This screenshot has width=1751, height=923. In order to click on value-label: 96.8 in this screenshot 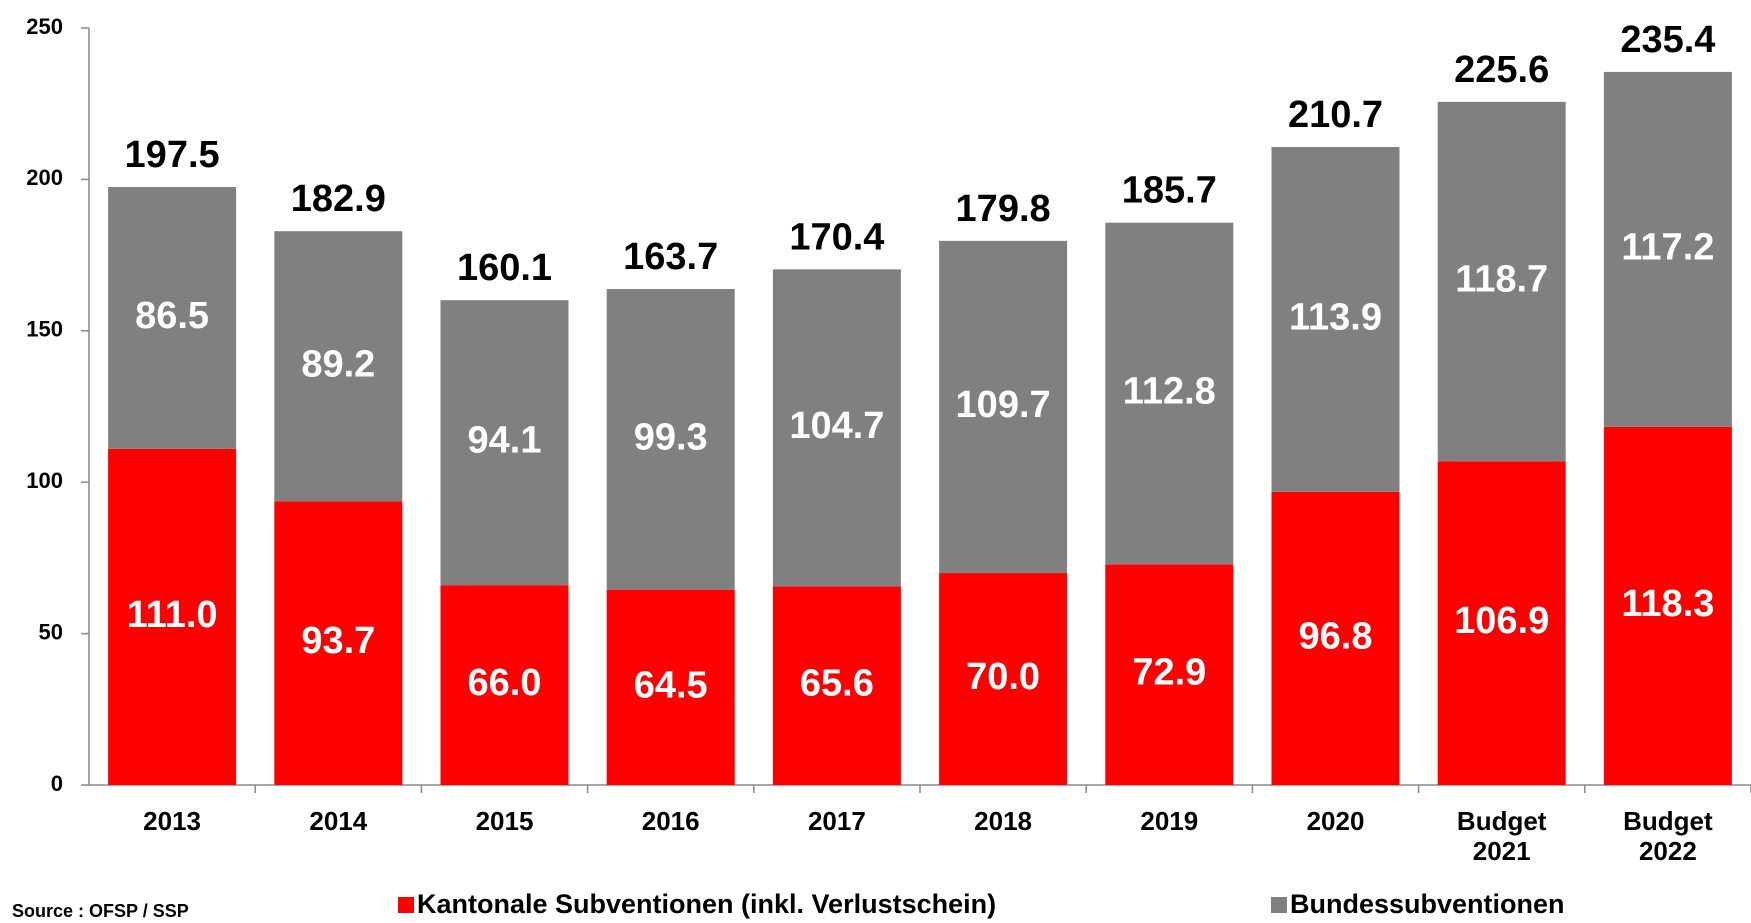, I will do `click(1336, 636)`.